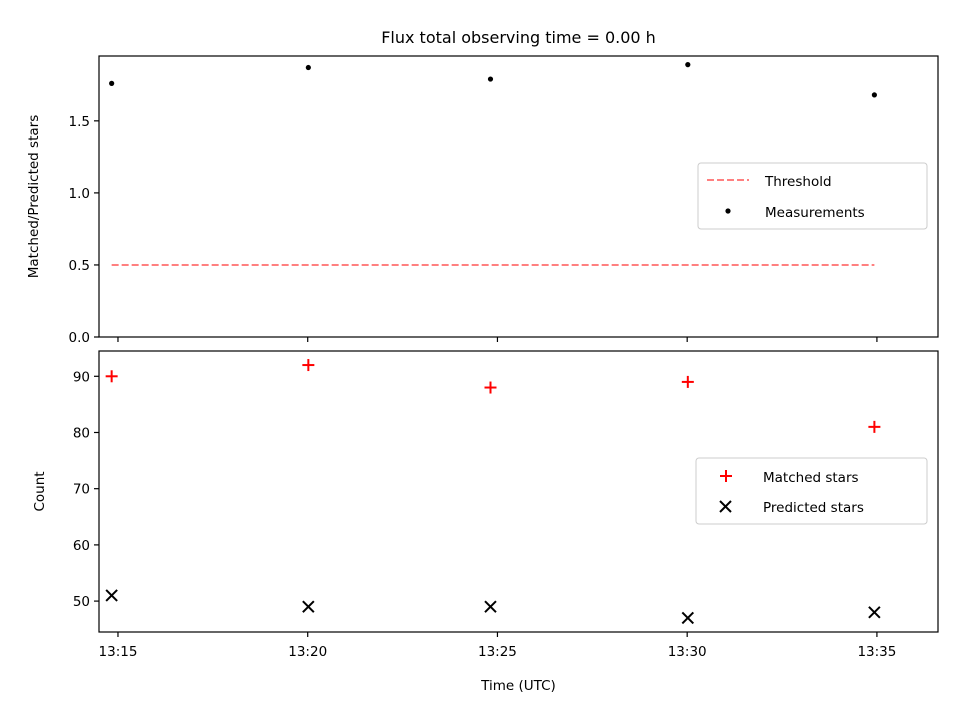 Image resolution: width=960 pixels, height=720 pixels. Describe the element at coordinates (118, 652) in the screenshot. I see `count-x-tick-label: 13:15` at that location.